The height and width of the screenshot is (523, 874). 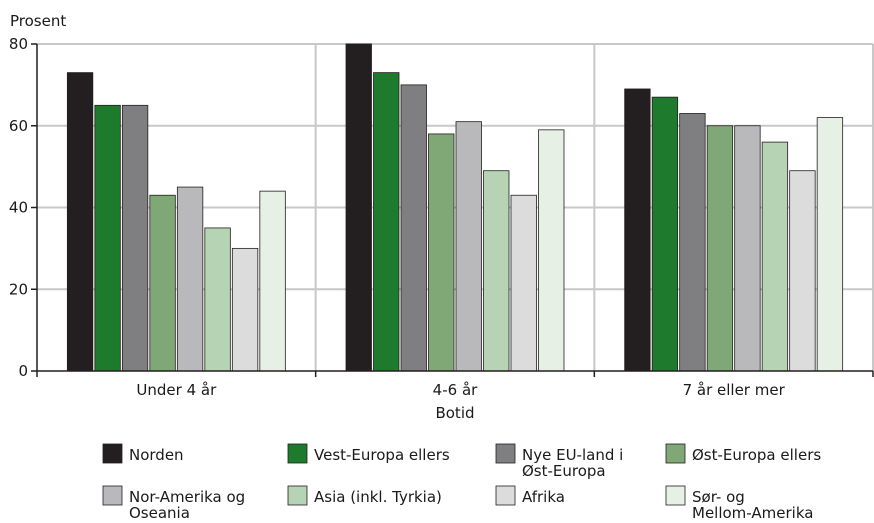 I want to click on y-tick-label: 40, so click(x=18, y=208).